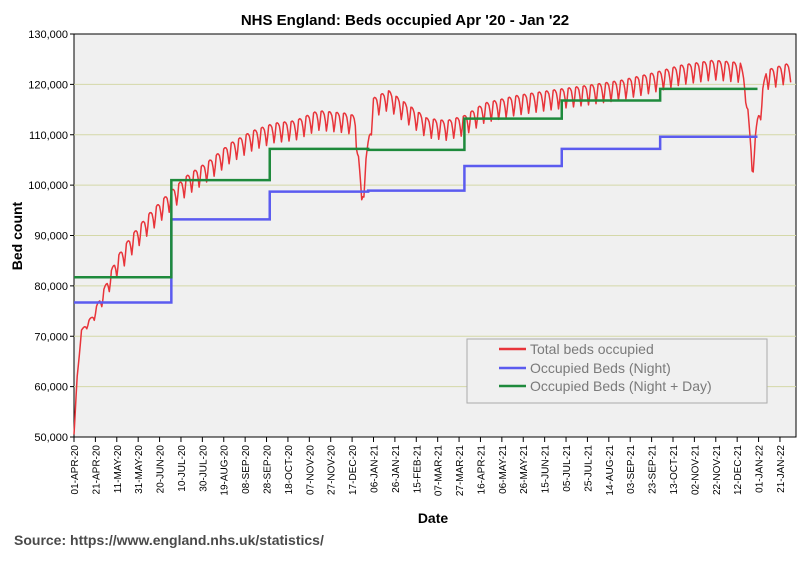 The image size is (811, 561). What do you see at coordinates (48, 85) in the screenshot?
I see `y-tick-label: 120,000` at bounding box center [48, 85].